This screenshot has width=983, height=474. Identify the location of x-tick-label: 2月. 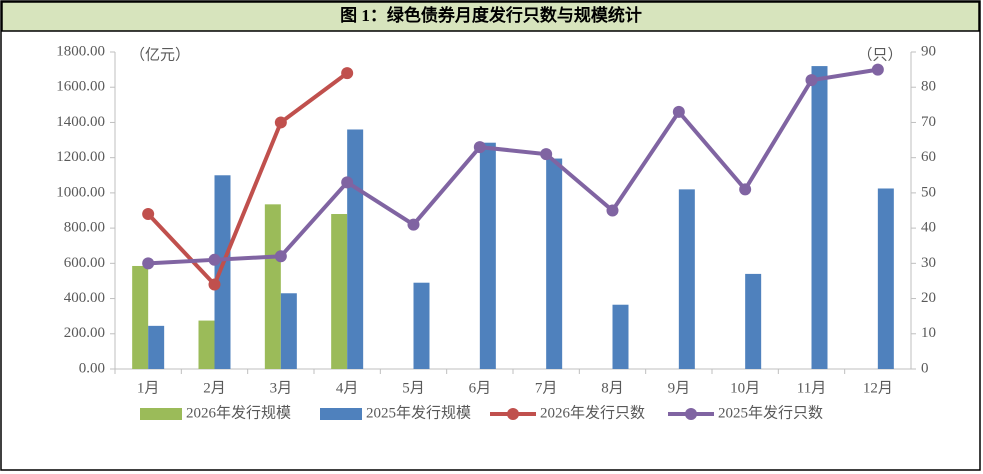
(214, 388).